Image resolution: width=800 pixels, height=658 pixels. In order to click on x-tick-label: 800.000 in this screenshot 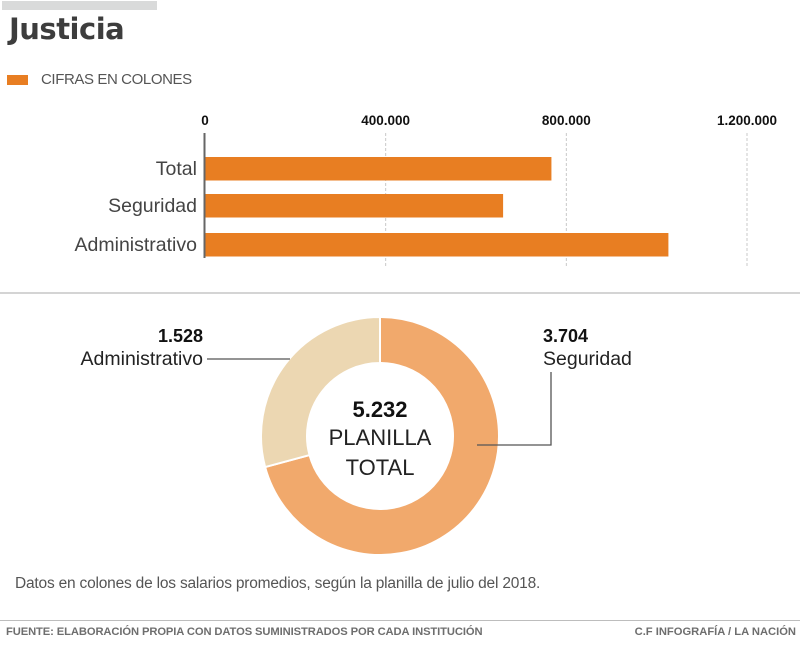, I will do `click(566, 120)`.